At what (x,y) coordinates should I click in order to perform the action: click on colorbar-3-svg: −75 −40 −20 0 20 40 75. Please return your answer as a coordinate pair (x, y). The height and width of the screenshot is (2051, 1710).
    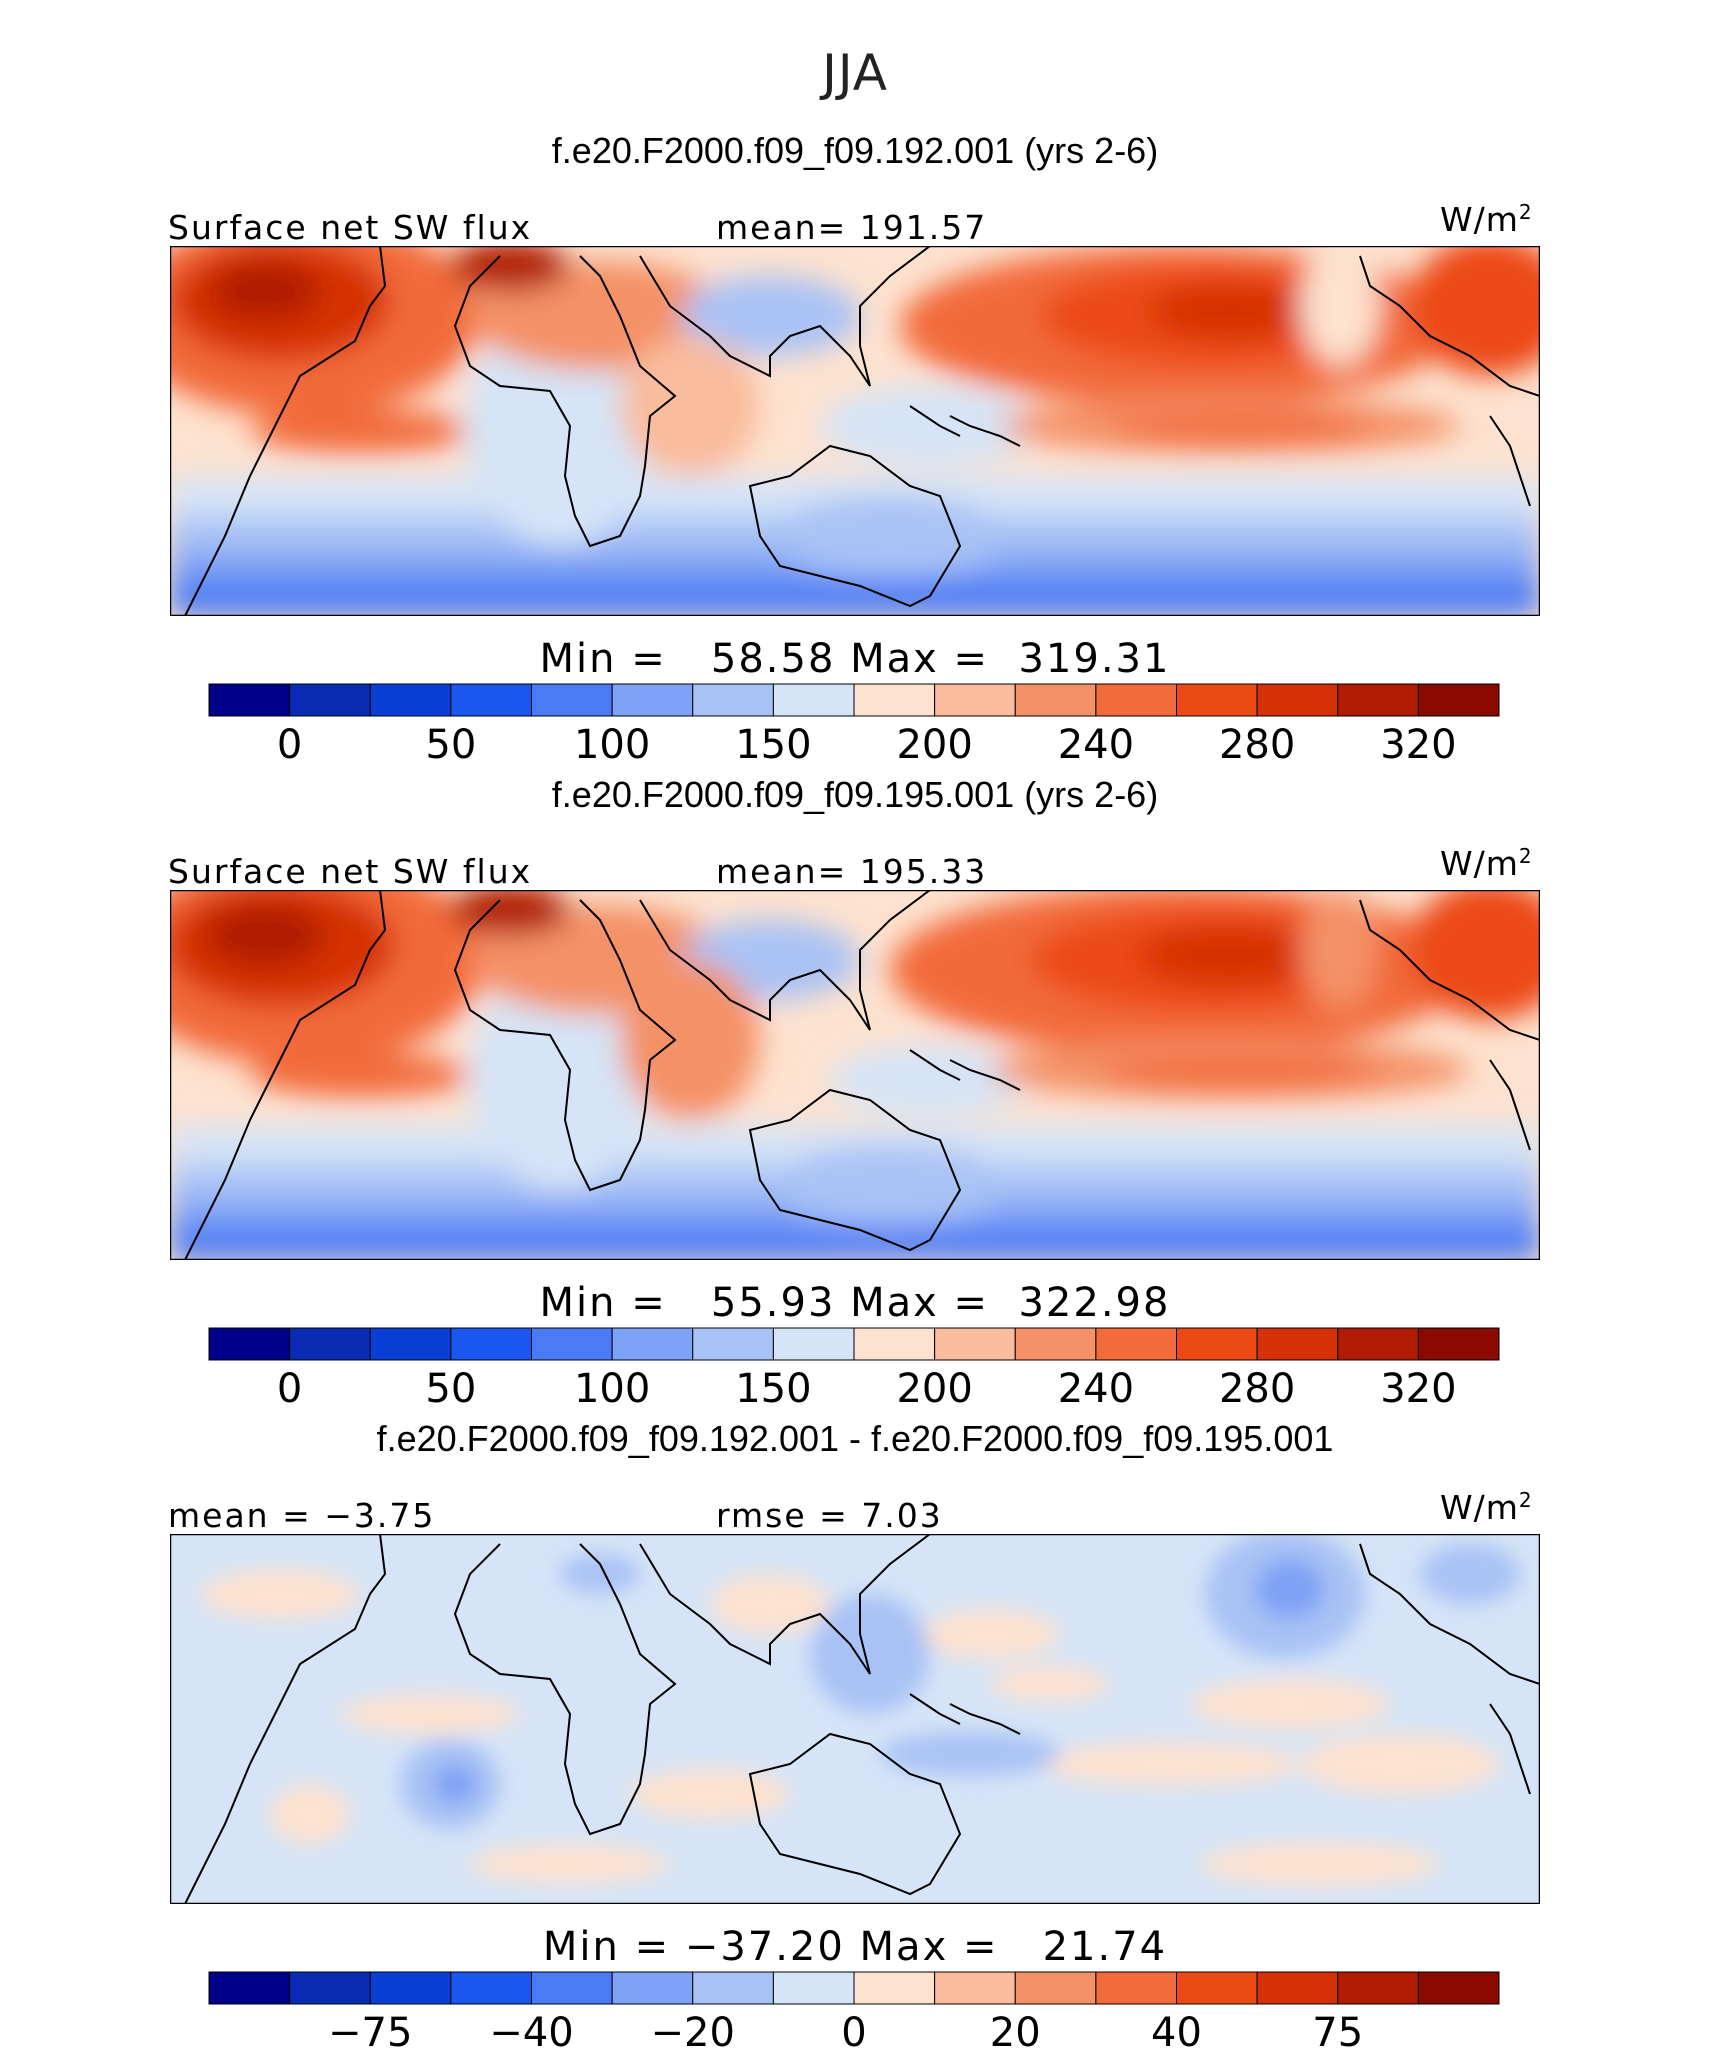
    Looking at the image, I should click on (854, 2010).